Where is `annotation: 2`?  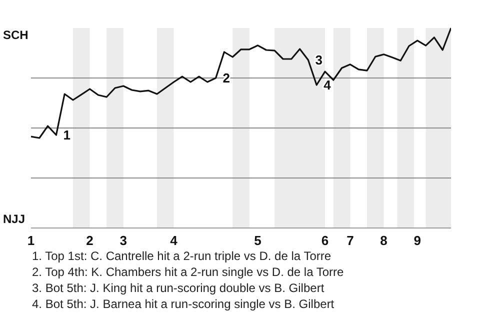 annotation: 2 is located at coordinates (226, 78).